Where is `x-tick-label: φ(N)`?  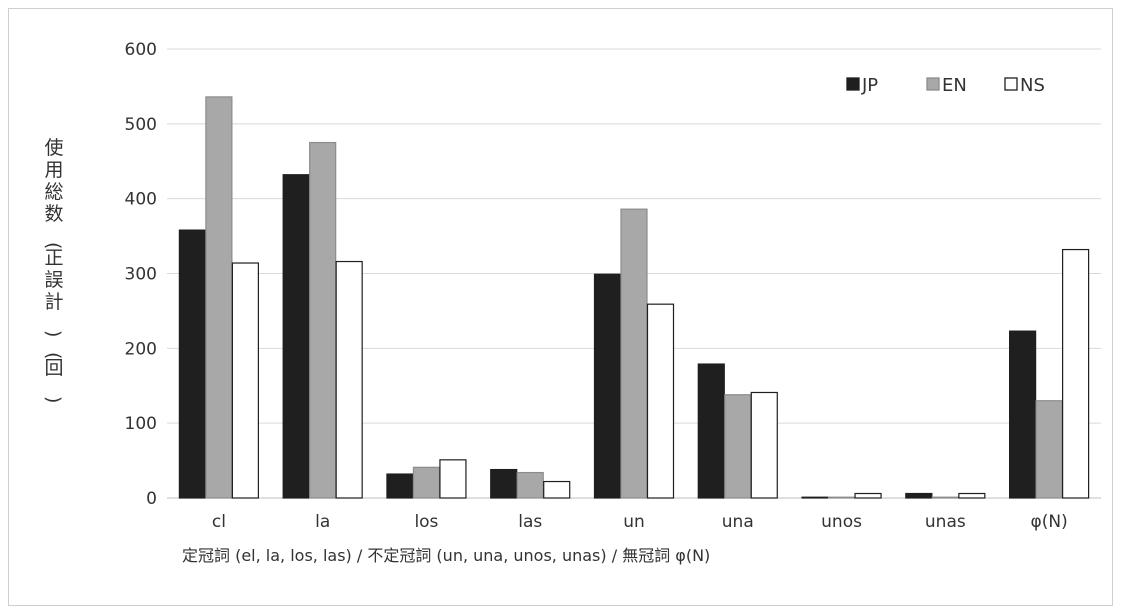
x-tick-label: φ(N) is located at coordinates (1049, 522).